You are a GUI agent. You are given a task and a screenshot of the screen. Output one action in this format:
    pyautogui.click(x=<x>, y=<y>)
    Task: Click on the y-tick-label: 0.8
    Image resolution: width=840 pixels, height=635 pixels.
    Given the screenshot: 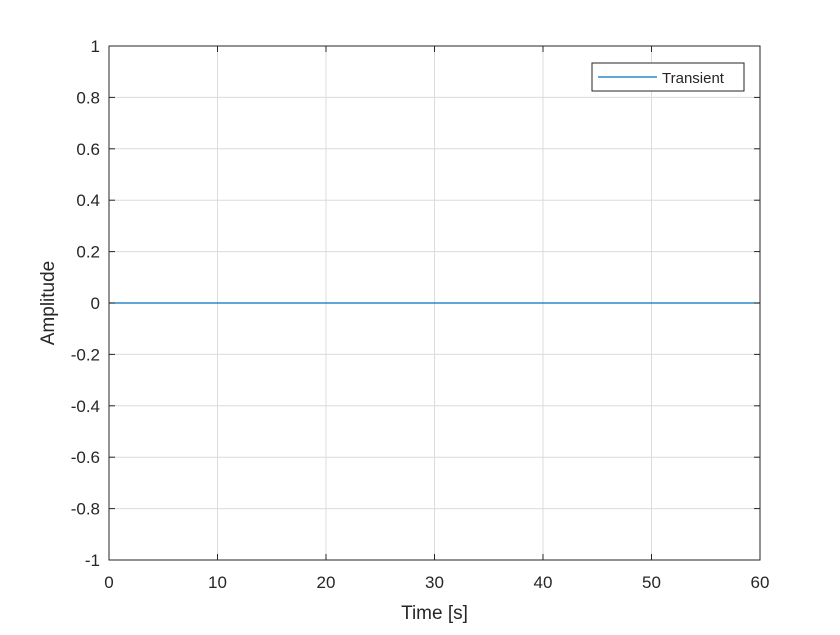 What is the action you would take?
    pyautogui.click(x=88, y=97)
    